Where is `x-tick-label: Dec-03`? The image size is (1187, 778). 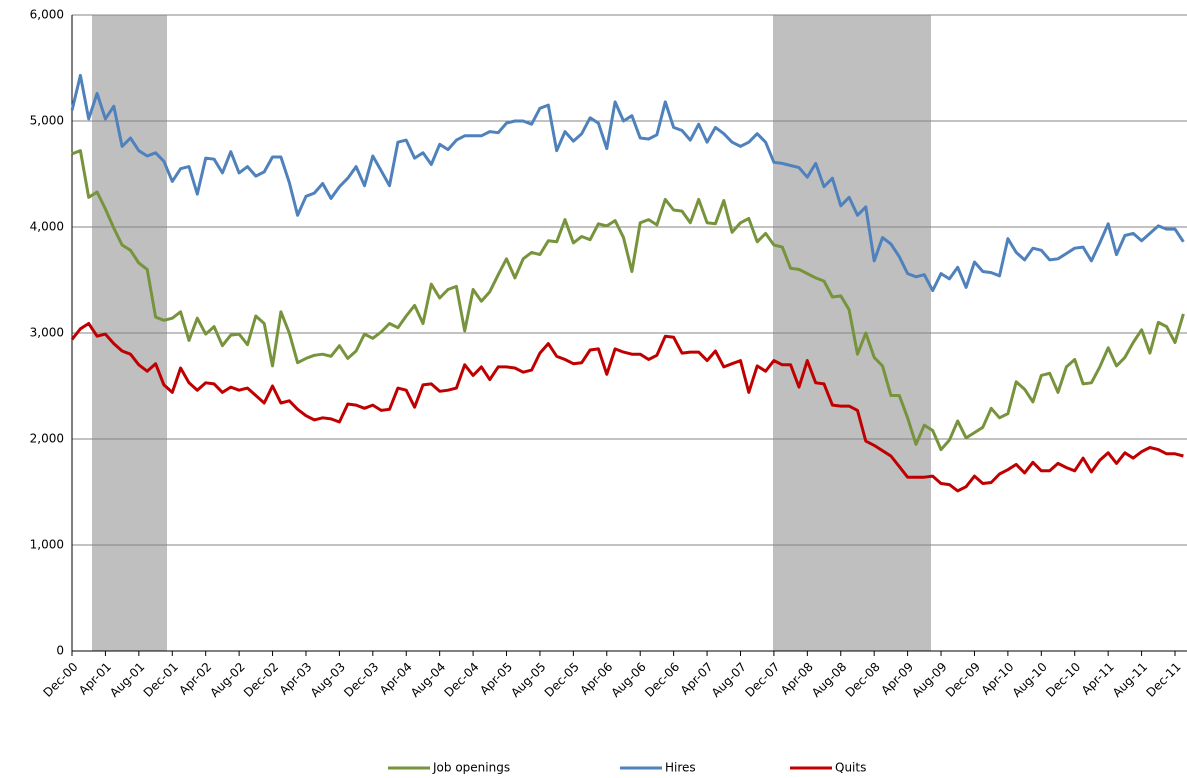 x-tick-label: Dec-03 is located at coordinates (361, 680).